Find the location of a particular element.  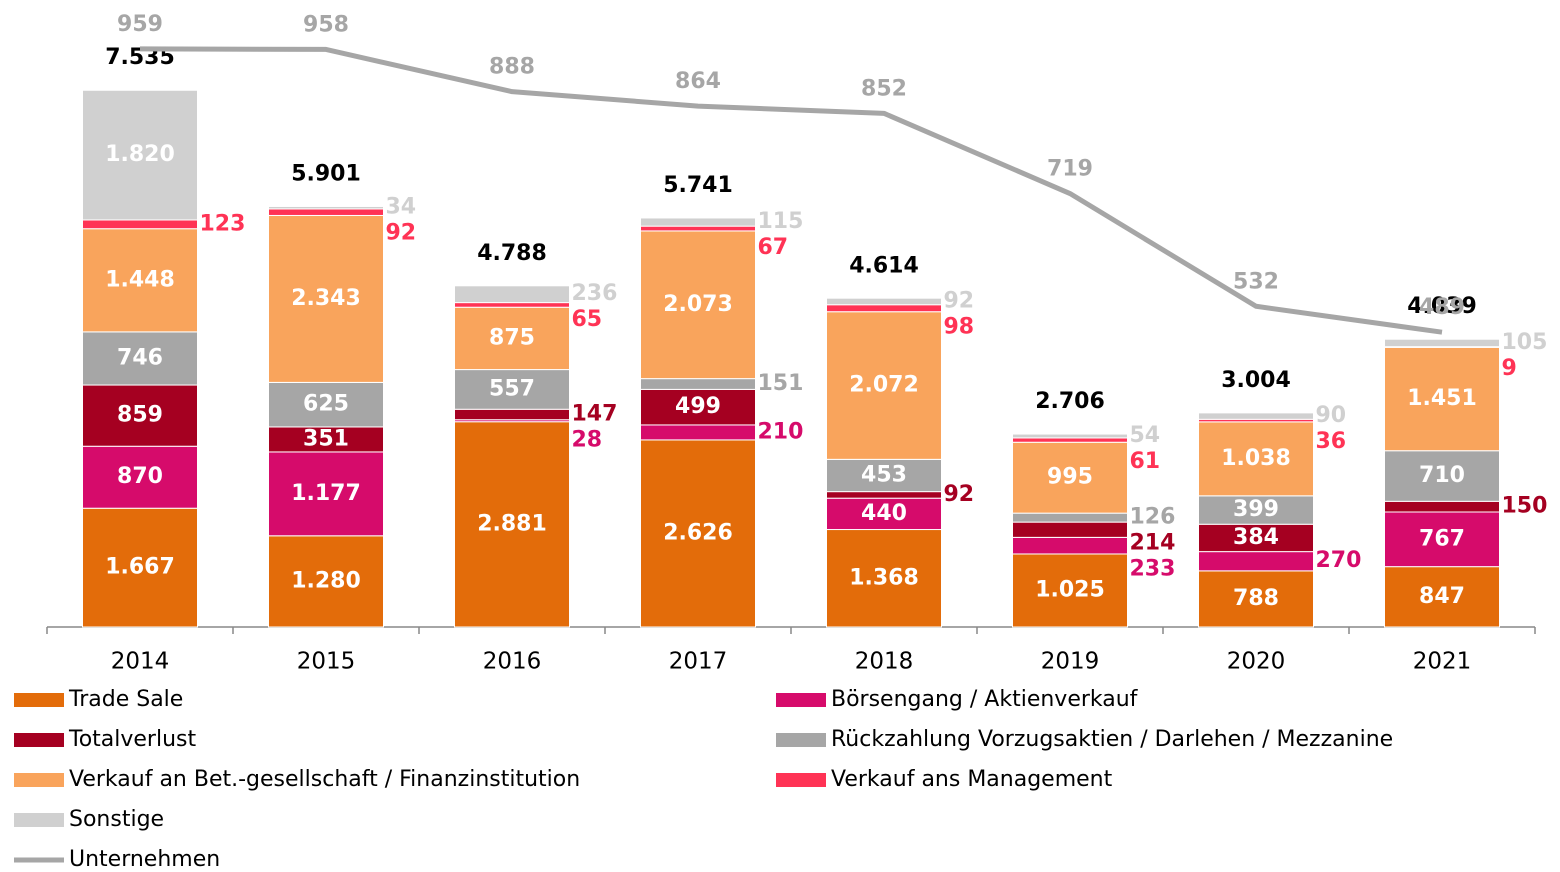

legend-label: Unternehmen is located at coordinates (144, 859).